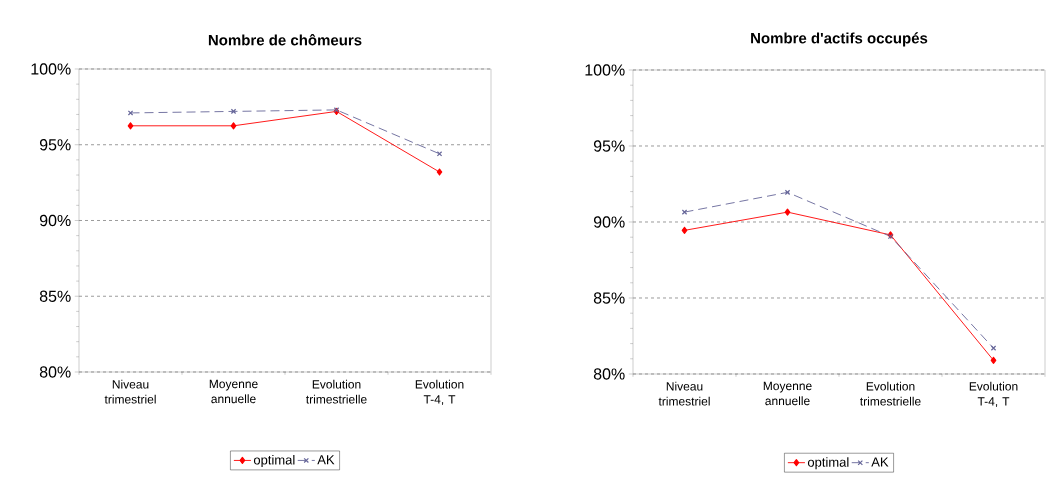  Describe the element at coordinates (839, 39) in the screenshot. I see `chart-title: Nombre d'actifs occupés` at that location.